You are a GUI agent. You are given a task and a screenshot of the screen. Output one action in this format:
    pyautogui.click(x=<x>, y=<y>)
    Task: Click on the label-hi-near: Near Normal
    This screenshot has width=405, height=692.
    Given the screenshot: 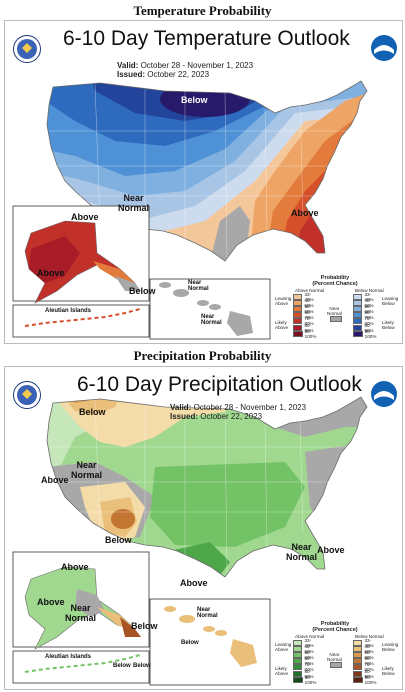 What is the action you would take?
    pyautogui.click(x=207, y=613)
    